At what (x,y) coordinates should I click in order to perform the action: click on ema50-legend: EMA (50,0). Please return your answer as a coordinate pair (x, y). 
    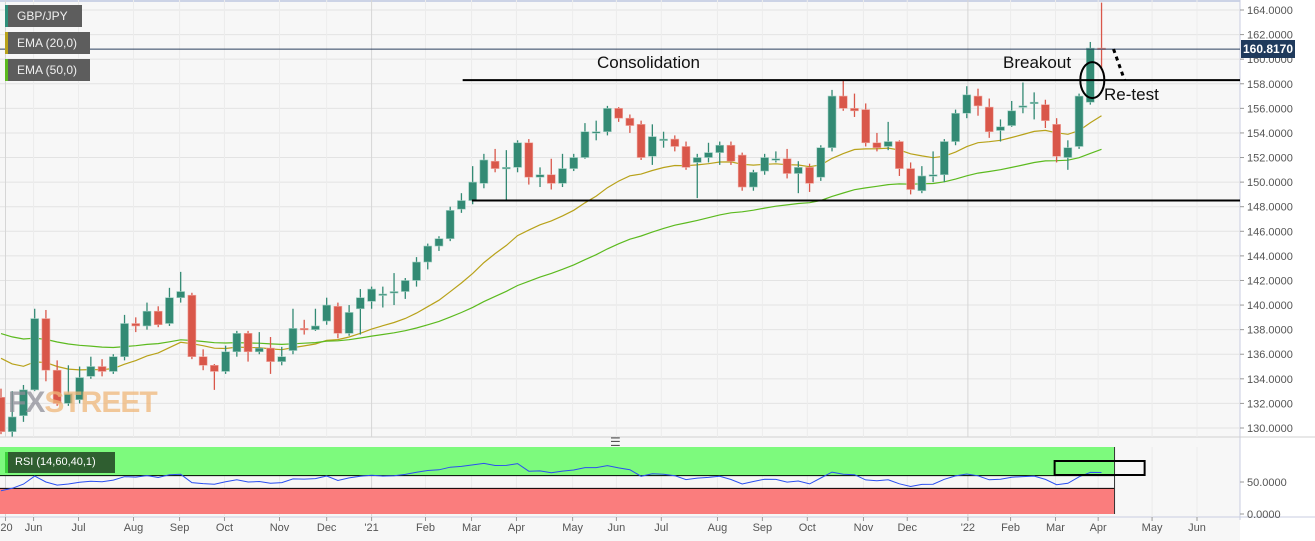
    Looking at the image, I should click on (47, 70).